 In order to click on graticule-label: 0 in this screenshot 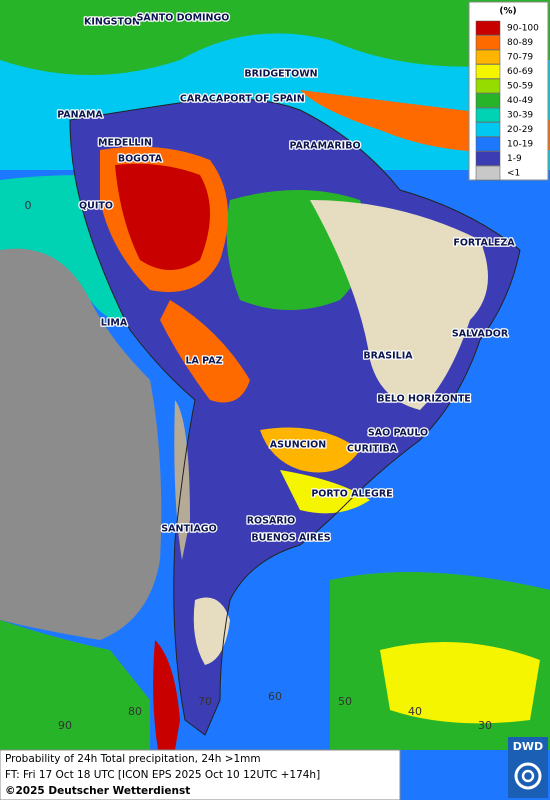, I will do `click(28, 205)`.